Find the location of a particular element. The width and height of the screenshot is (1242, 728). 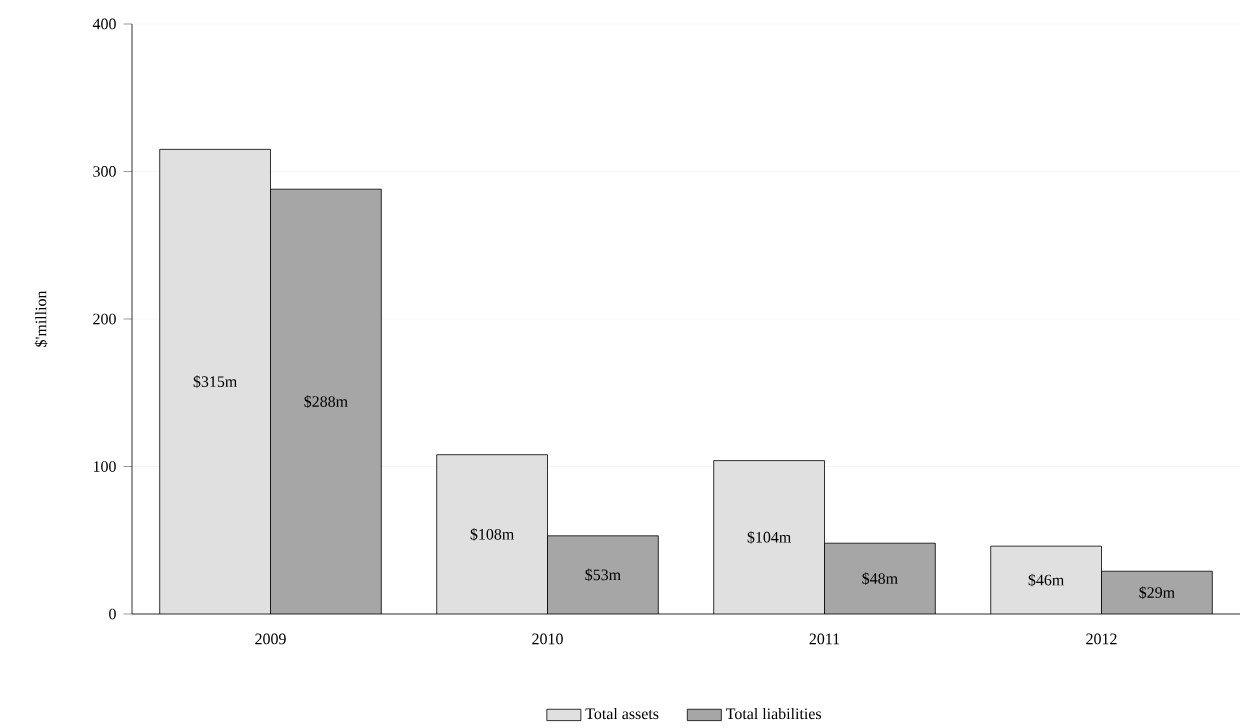

y-tick-label: 400 is located at coordinates (104, 24).